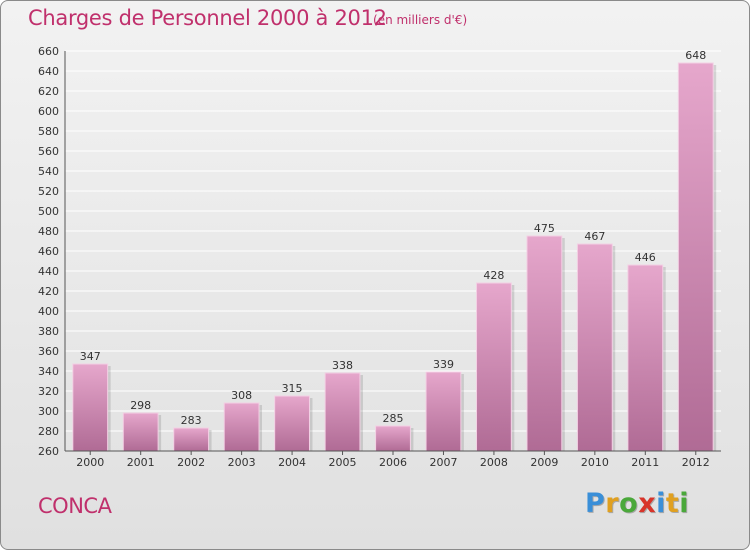 The image size is (750, 550). I want to click on bar-value-label: 347, so click(90, 356).